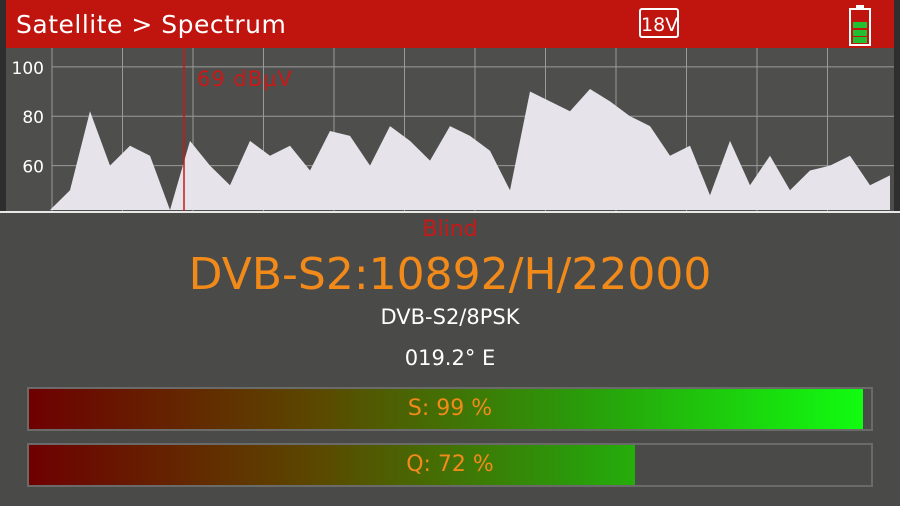  What do you see at coordinates (450, 229) in the screenshot?
I see `scan-mode: Blind` at bounding box center [450, 229].